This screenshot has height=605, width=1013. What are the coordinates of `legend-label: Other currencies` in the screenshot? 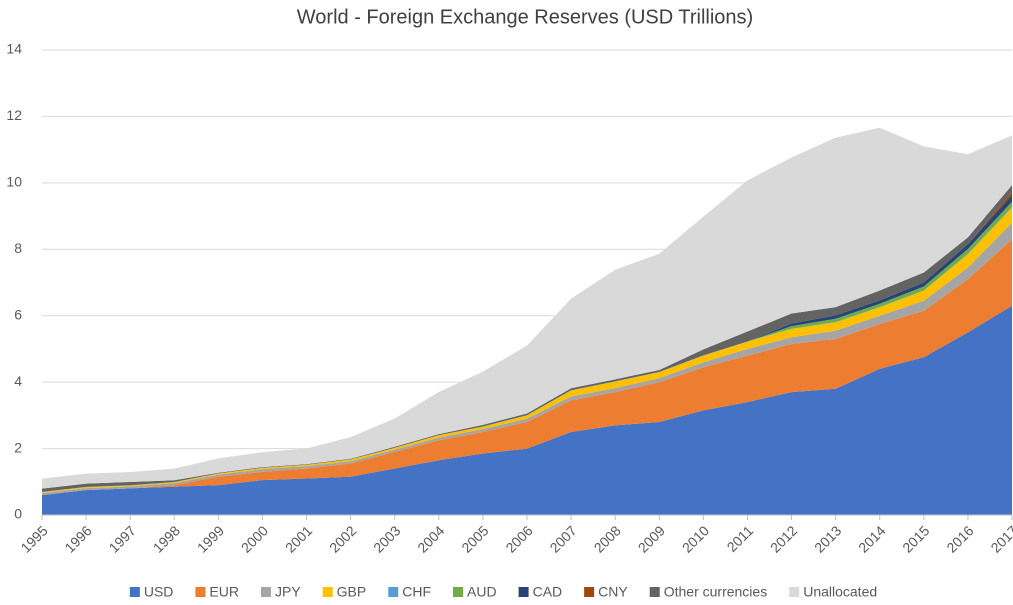 It's located at (715, 592).